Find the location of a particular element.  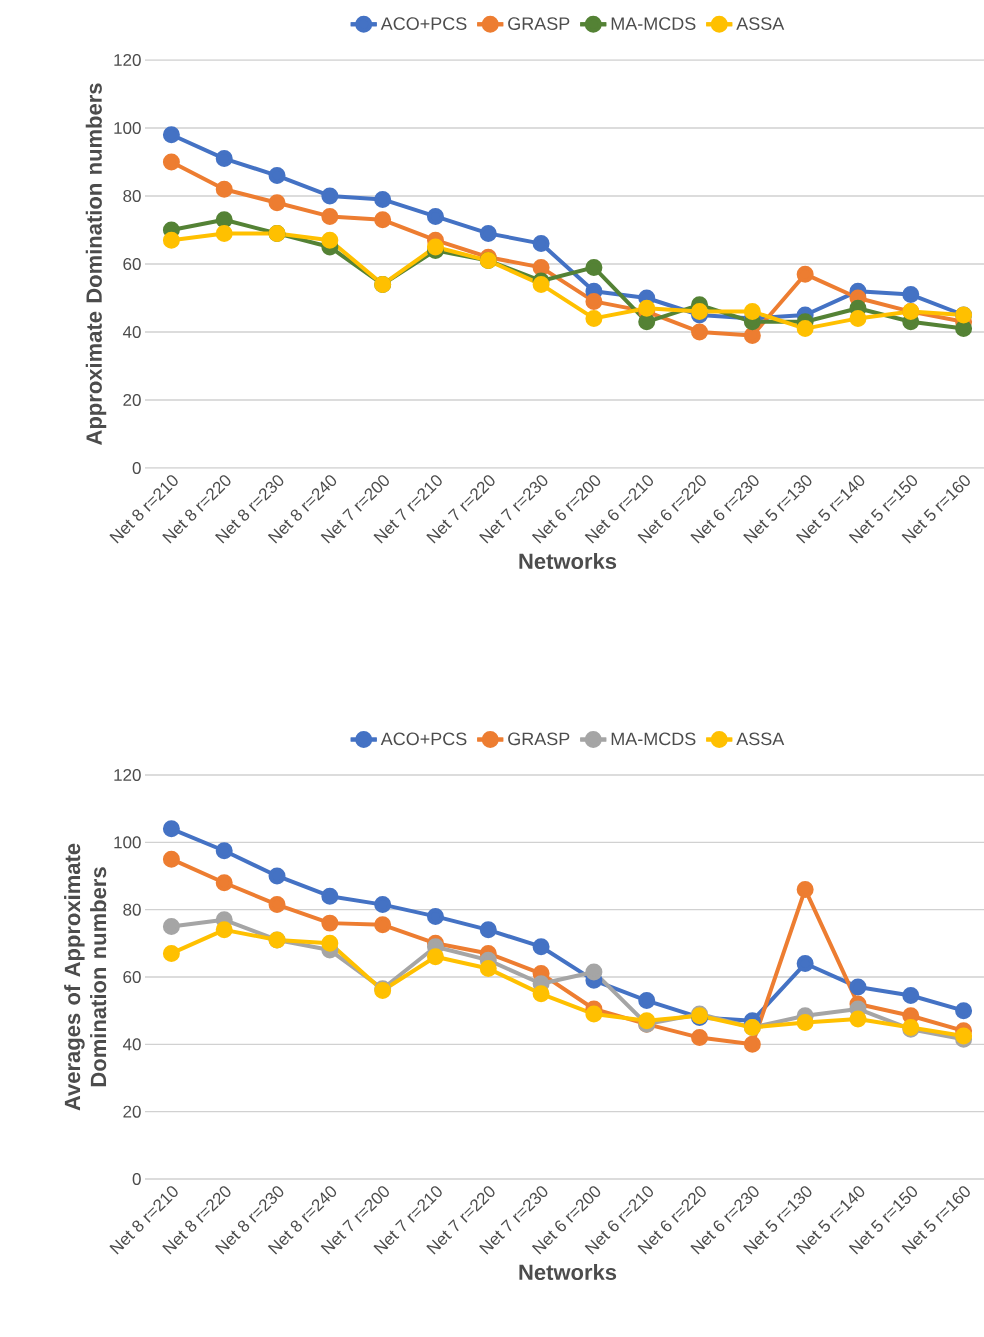

y-axis-title: Approximate Domination numbers is located at coordinates (96, 264).